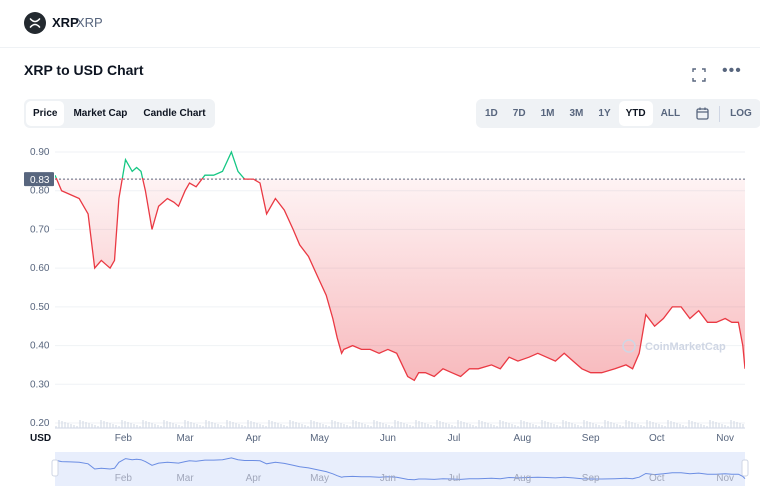 This screenshot has height=495, width=760. I want to click on navigator-tick-label: Feb, so click(124, 478).